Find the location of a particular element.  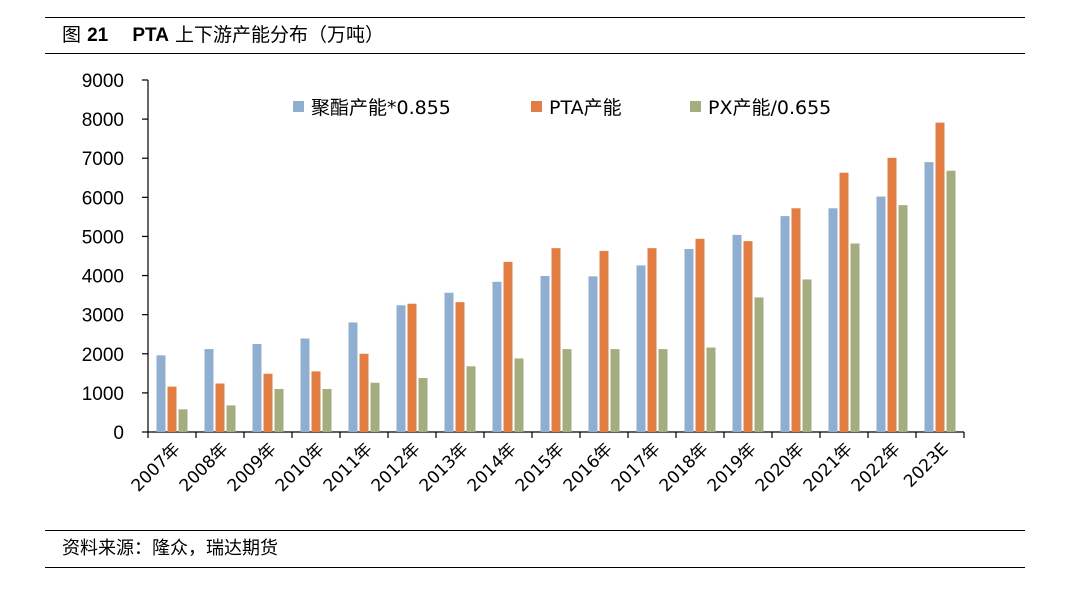

x-category-label: 2010年 is located at coordinates (300, 467).